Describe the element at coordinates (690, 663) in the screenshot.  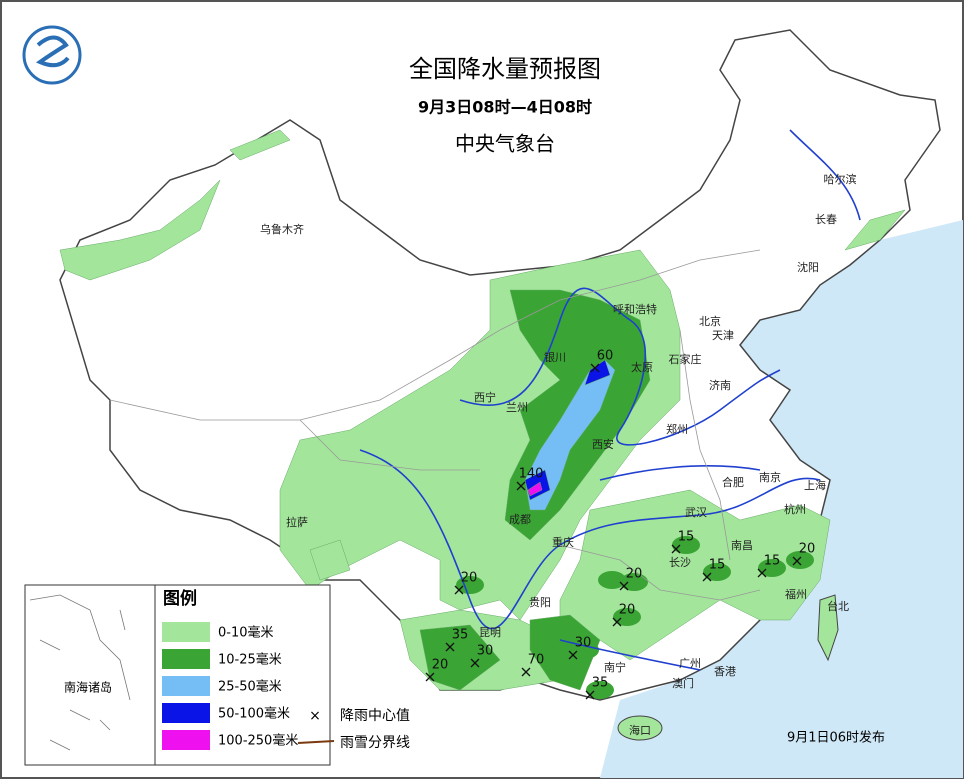
I see `city-label: 广州` at that location.